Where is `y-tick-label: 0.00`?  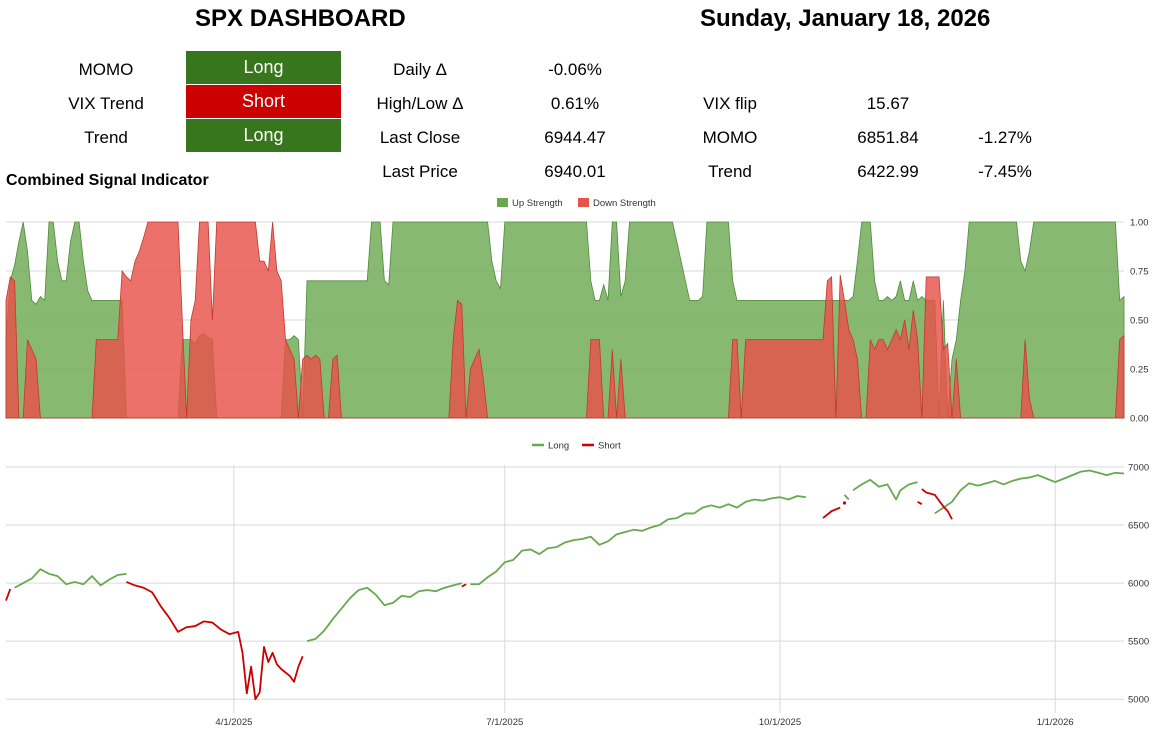
y-tick-label: 0.00 is located at coordinates (1139, 419).